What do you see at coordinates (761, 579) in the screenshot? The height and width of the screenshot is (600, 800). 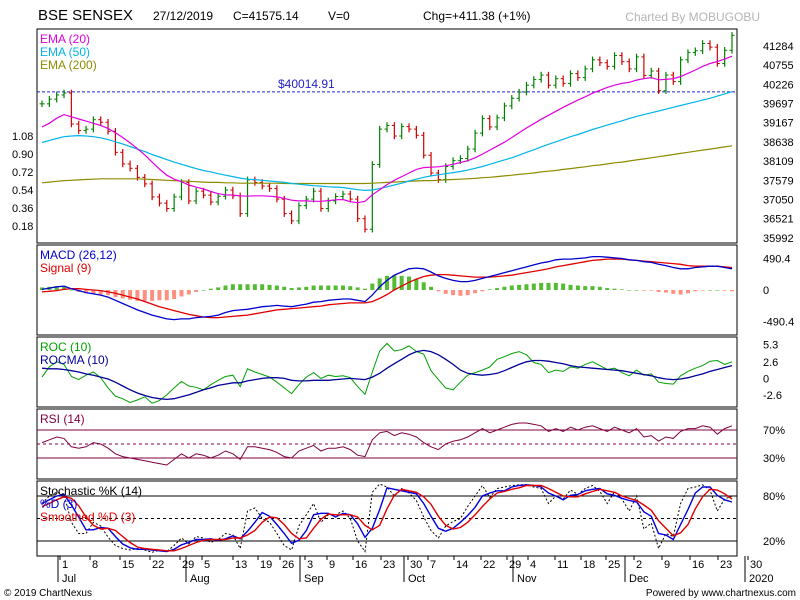 I see `month-label: 2020` at bounding box center [761, 579].